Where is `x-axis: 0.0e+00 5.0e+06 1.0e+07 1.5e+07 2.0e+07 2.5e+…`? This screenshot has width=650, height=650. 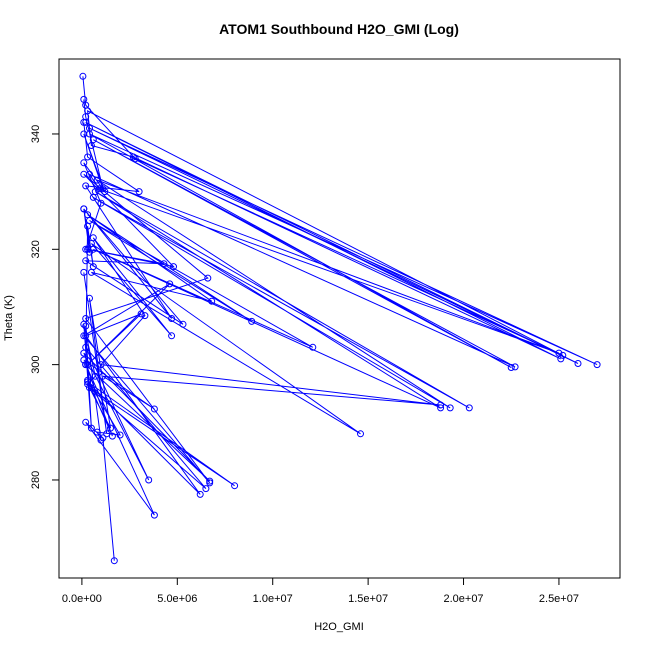
x-axis: 0.0e+00 5.0e+06 1.0e+07 1.5e+07 2.0e+07 2.5e+… is located at coordinates (320, 591).